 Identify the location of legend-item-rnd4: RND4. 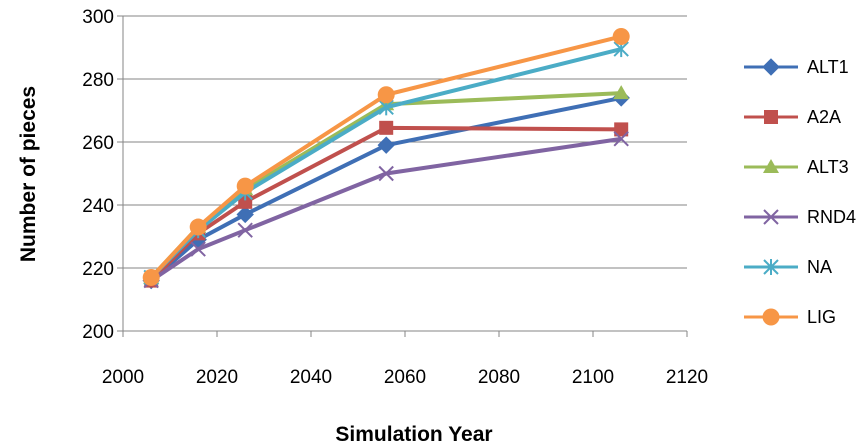
(800, 217).